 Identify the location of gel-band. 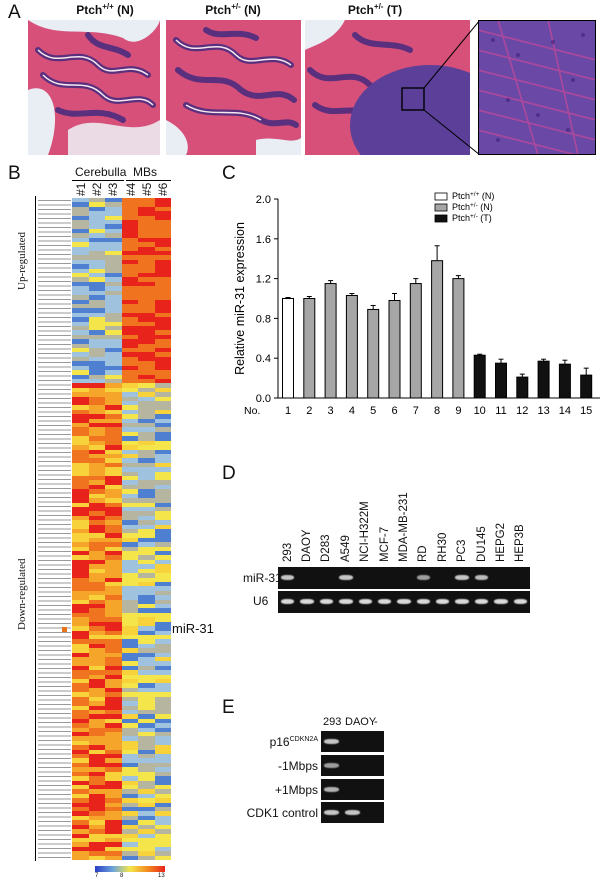
(462, 601).